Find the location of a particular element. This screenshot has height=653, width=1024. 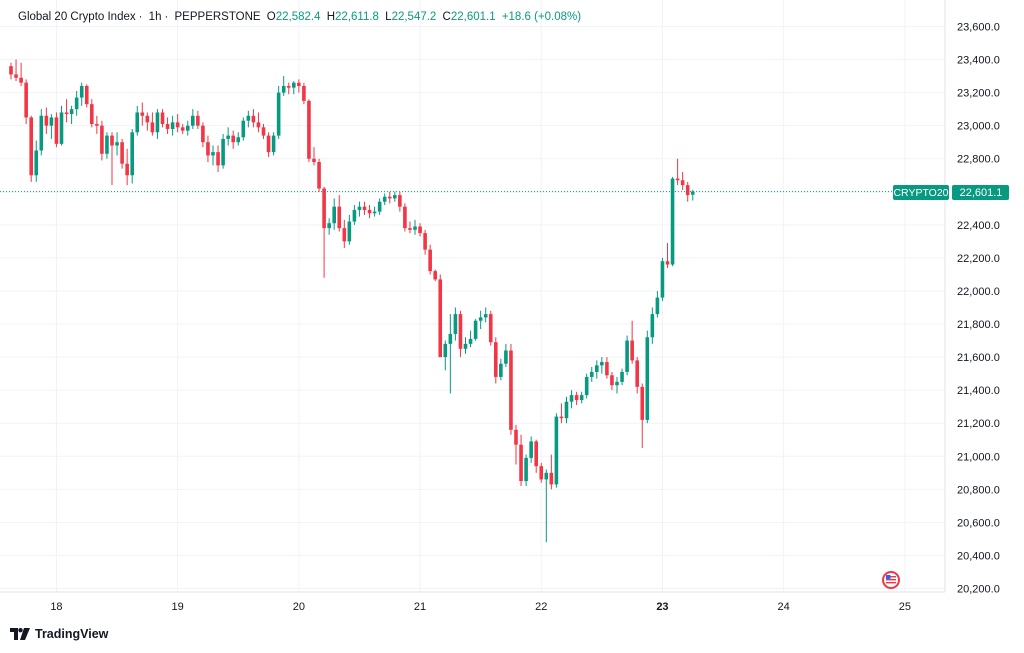

high-label: H is located at coordinates (331, 17).